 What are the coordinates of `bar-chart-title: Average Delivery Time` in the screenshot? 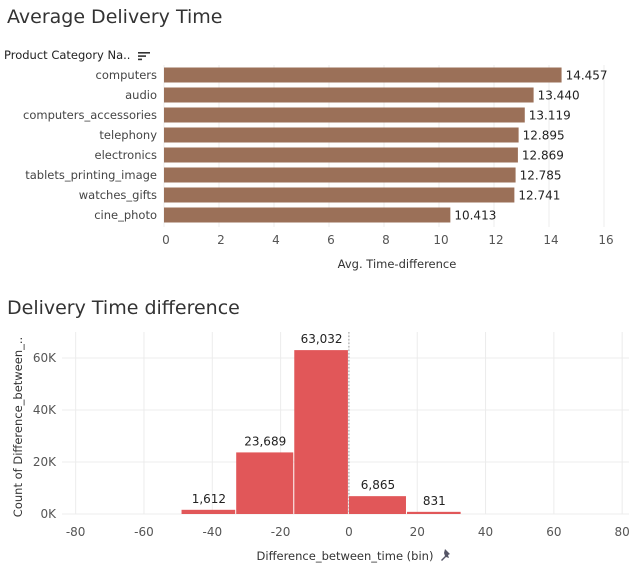 It's located at (115, 17).